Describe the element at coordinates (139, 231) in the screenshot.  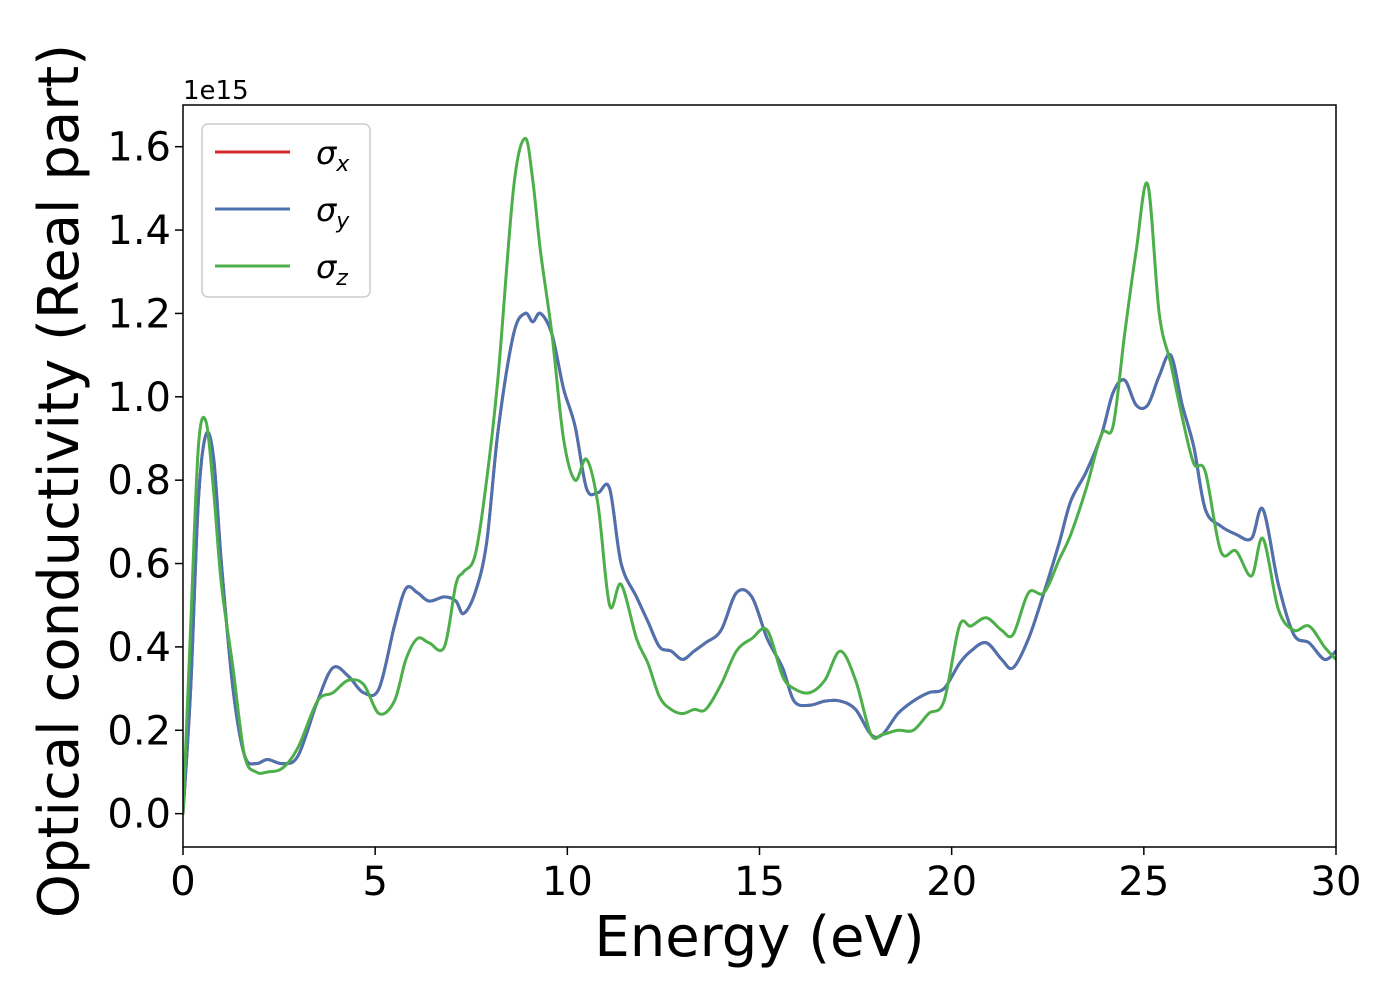
I see `y-tick-label: 1.4` at that location.